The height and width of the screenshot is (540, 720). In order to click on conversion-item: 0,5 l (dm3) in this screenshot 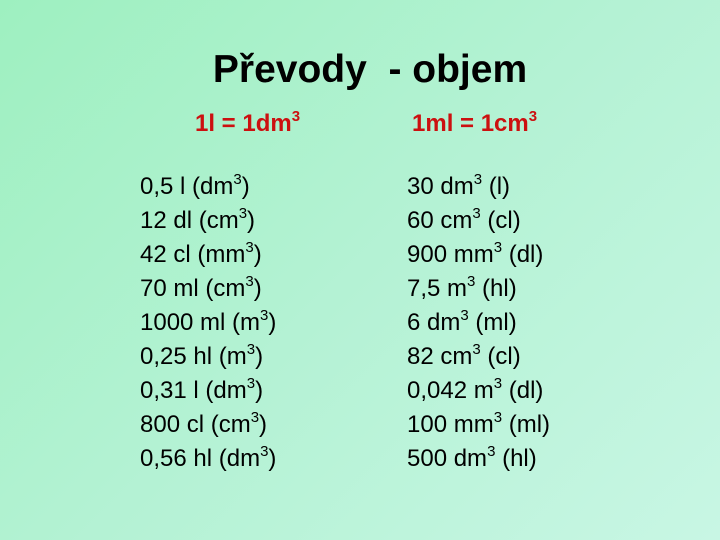, I will do `click(208, 189)`.